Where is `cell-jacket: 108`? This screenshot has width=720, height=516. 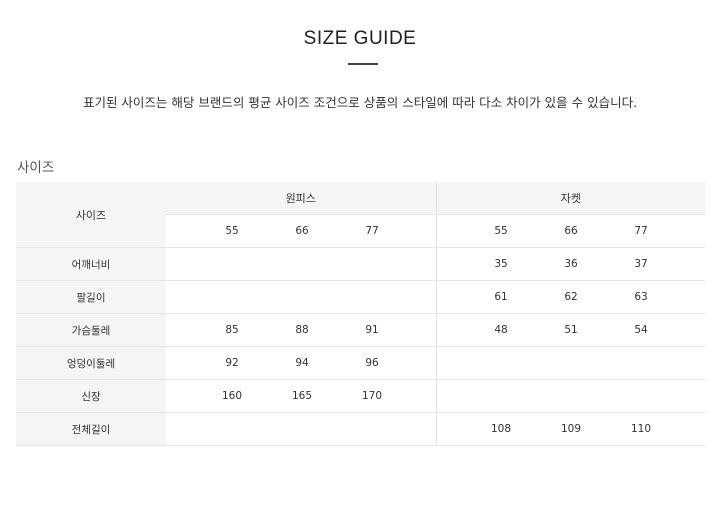 cell-jacket: 108 is located at coordinates (501, 429).